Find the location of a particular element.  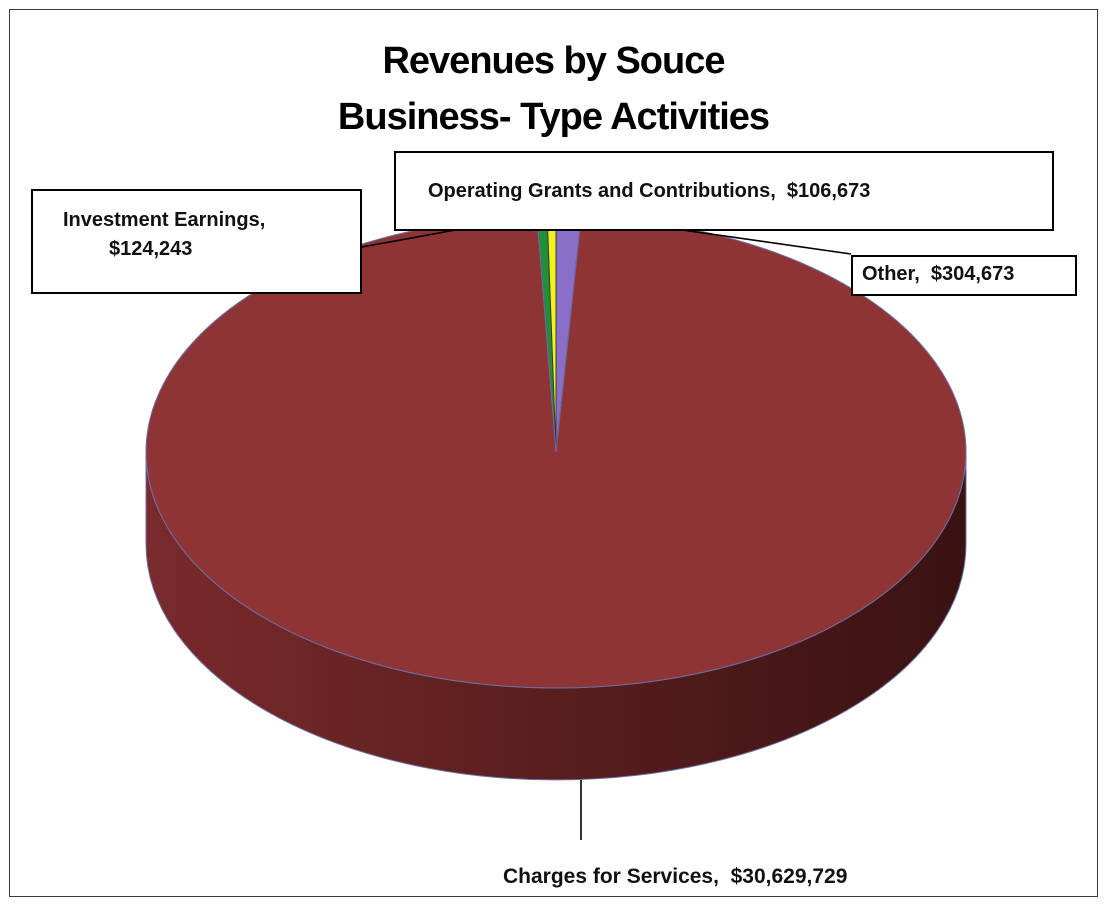

data-label-value-investment-earnings: $124,243 is located at coordinates (151, 249).